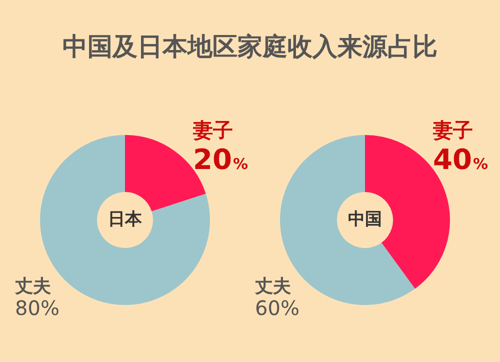 This screenshot has width=500, height=362. Describe the element at coordinates (37, 308) in the screenshot. I see `data-label: 80%` at that location.